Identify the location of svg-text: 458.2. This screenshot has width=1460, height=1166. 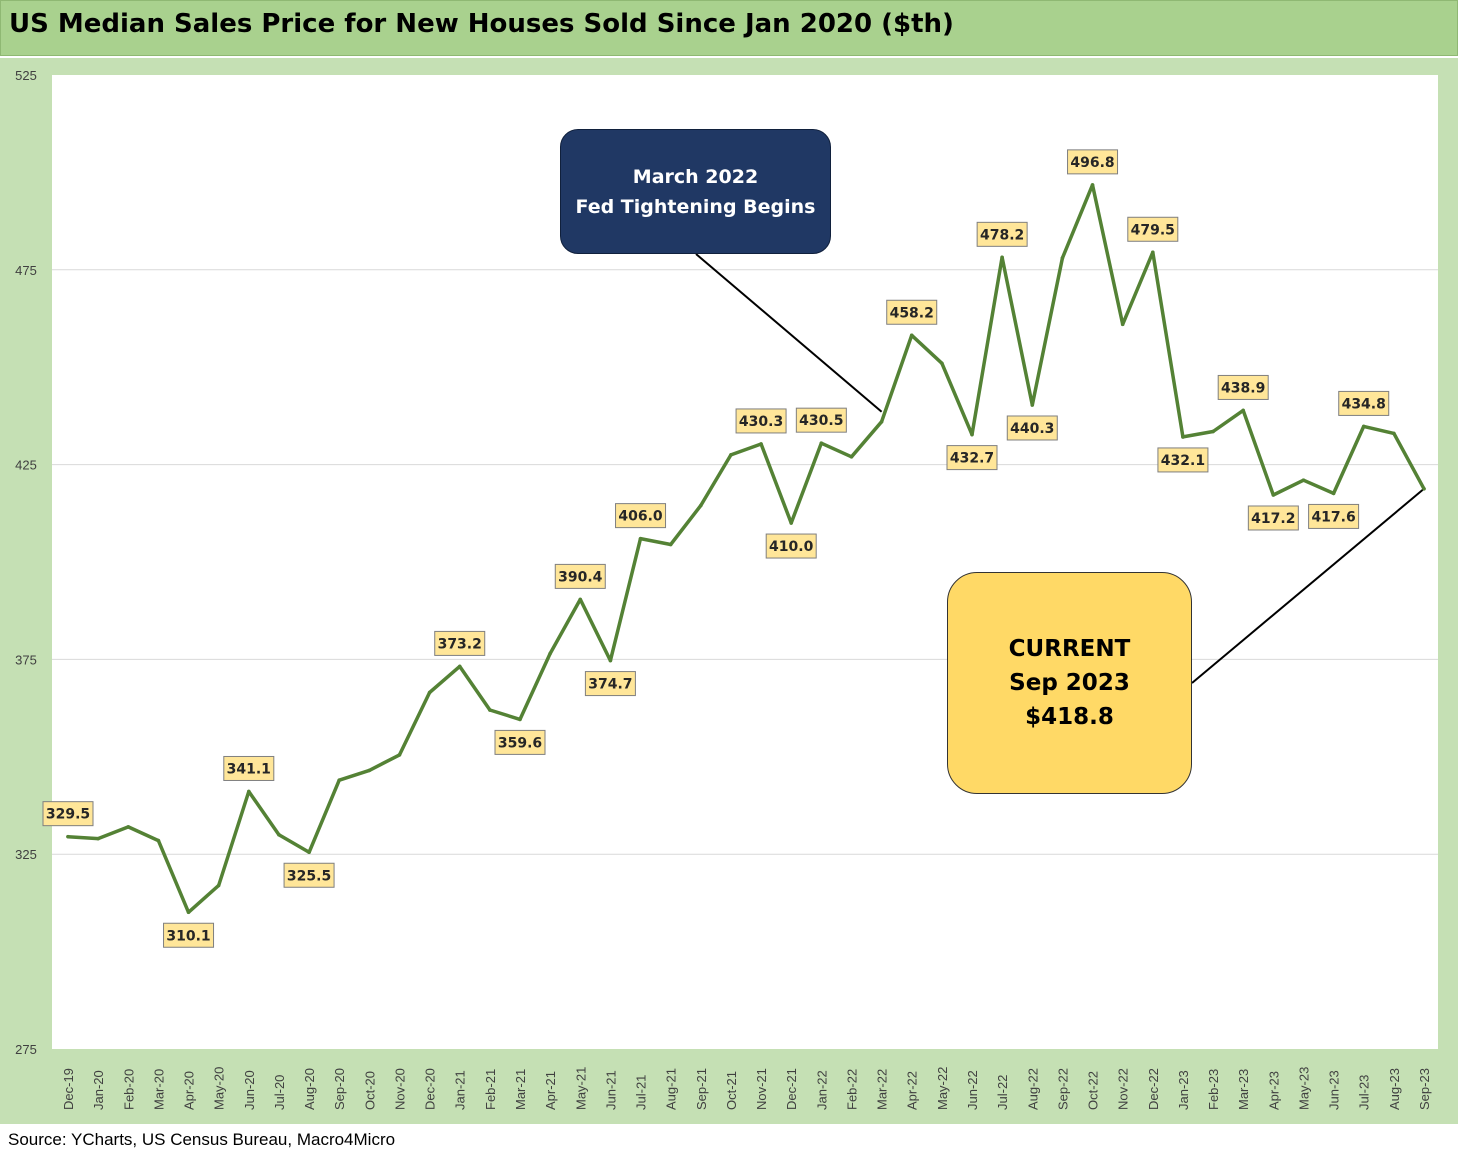
(912, 313).